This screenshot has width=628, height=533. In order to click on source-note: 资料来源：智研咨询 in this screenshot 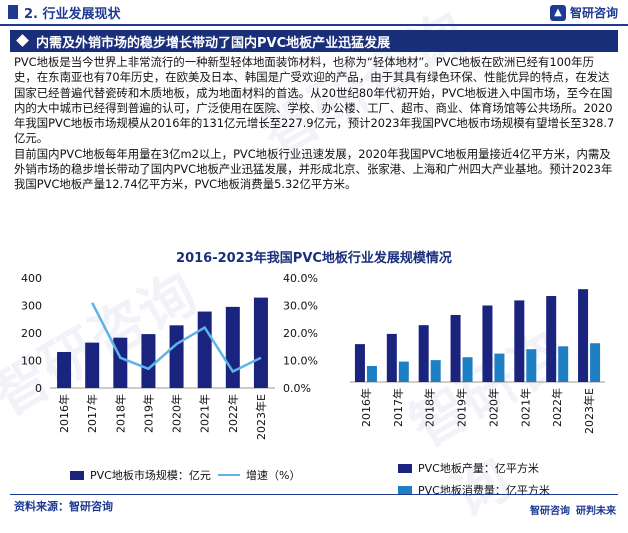, I will do `click(63, 506)`.